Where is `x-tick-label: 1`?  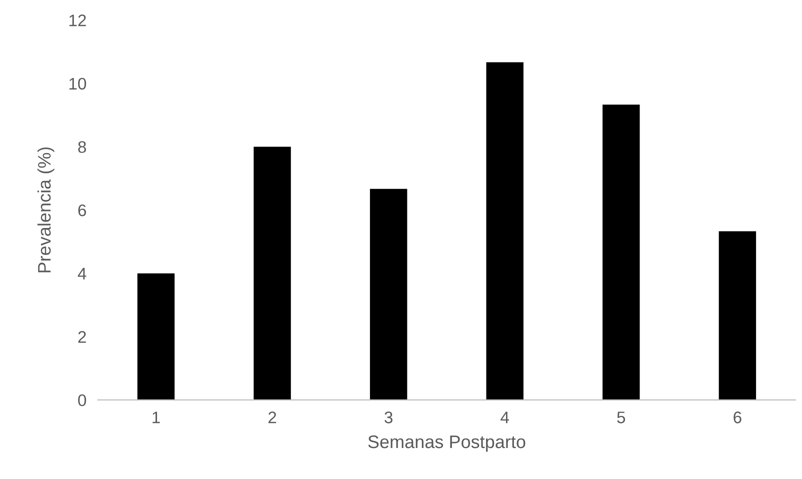 x-tick-label: 1 is located at coordinates (156, 418).